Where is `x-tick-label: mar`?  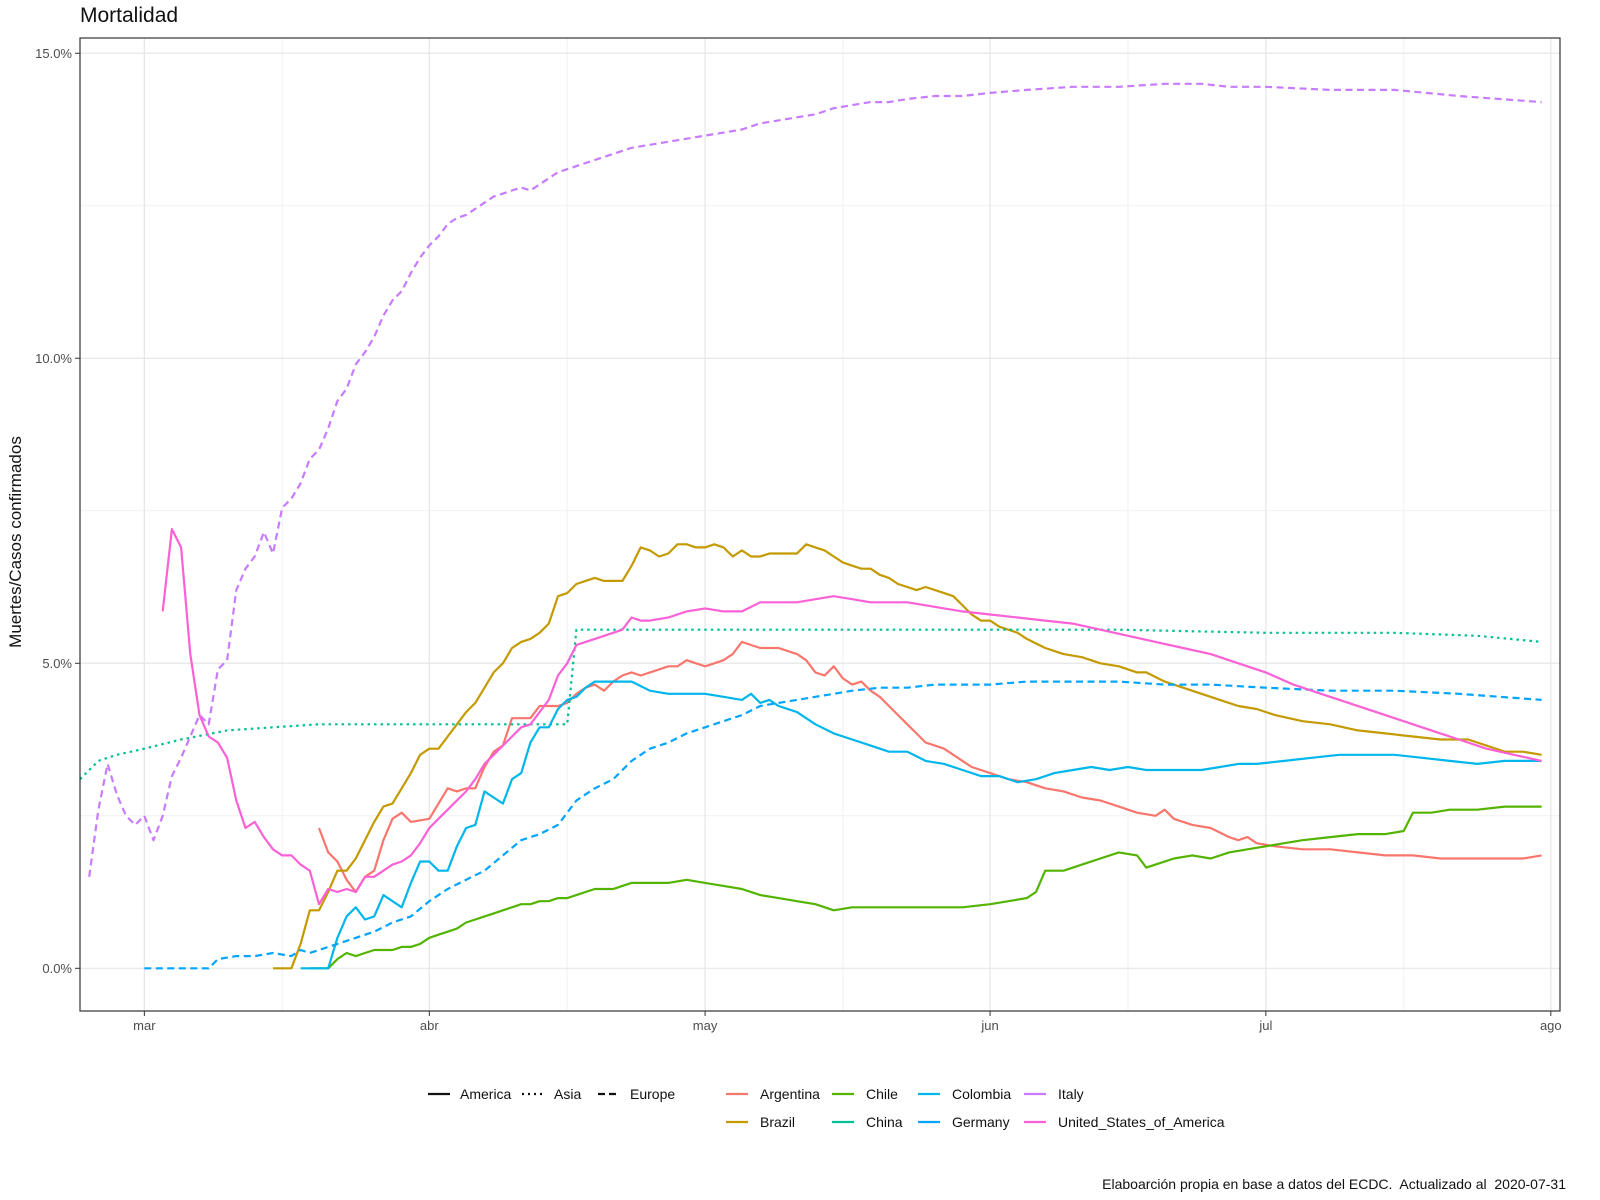
x-tick-label: mar is located at coordinates (144, 1025).